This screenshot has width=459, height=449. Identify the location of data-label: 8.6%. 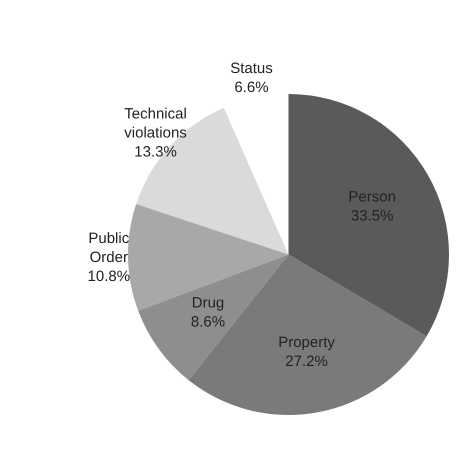
(208, 322).